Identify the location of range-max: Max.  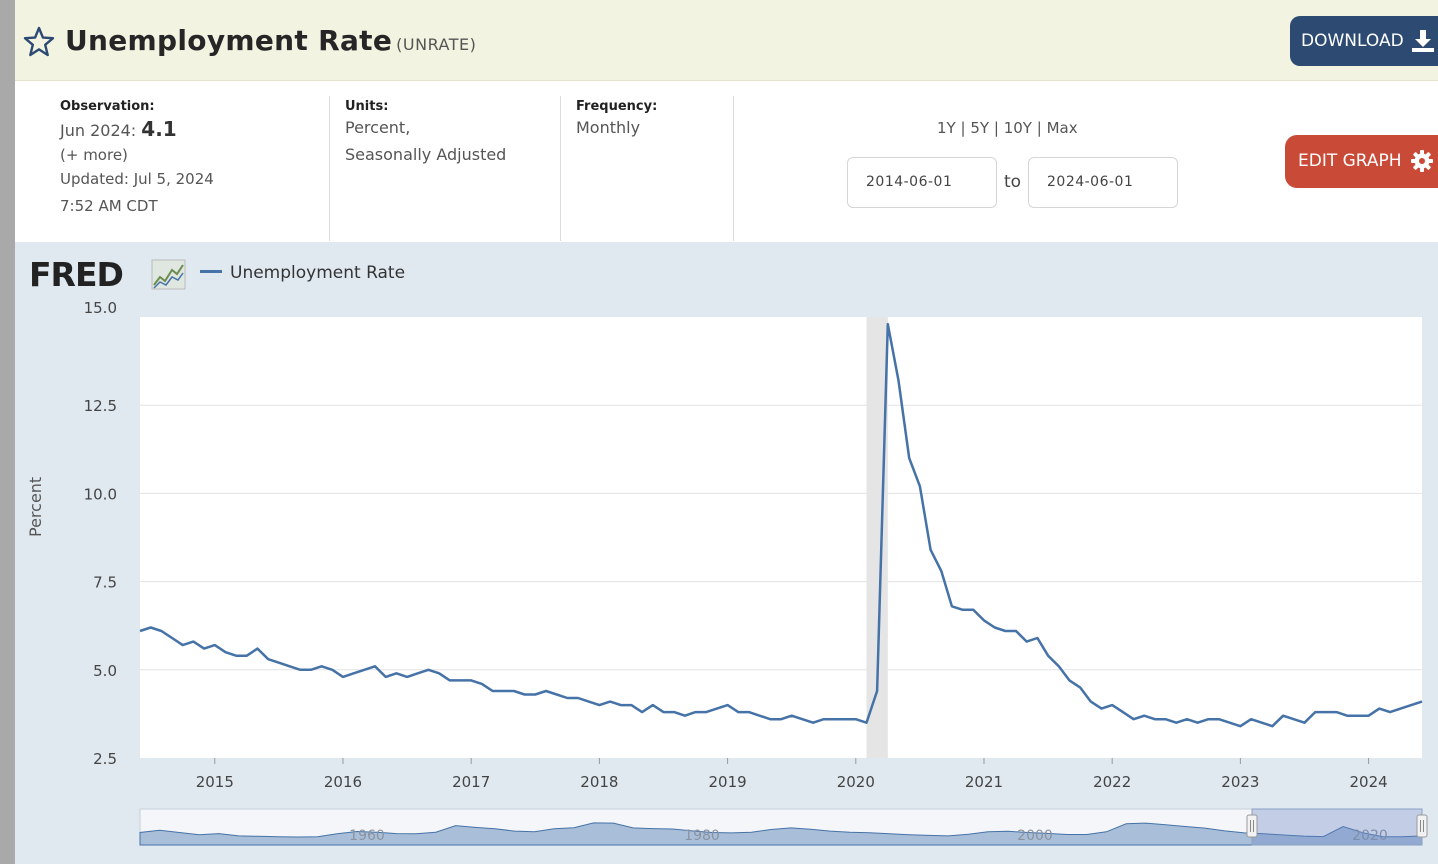
(1062, 128).